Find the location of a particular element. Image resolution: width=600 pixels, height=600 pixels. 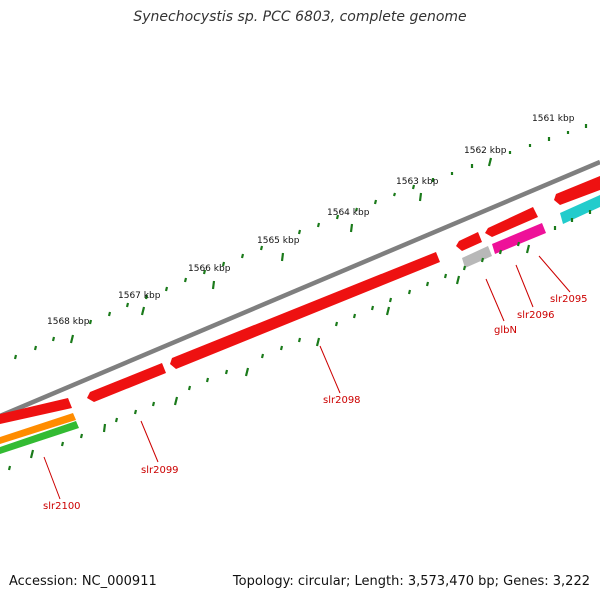

gene-label-slr2098: slr2098 is located at coordinates (342, 400).